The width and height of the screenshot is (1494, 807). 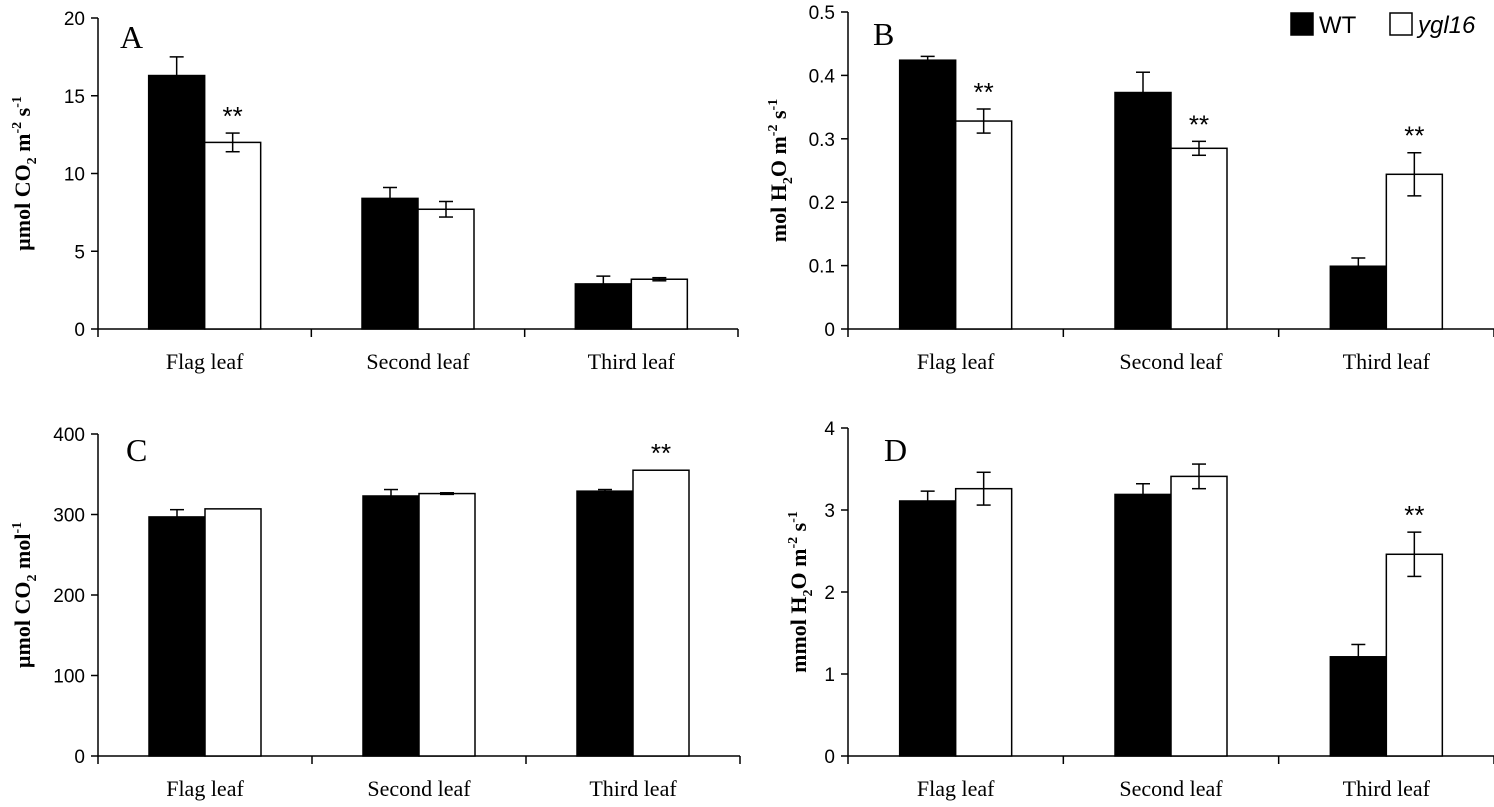 What do you see at coordinates (822, 76) in the screenshot?
I see `y-tick-label: 0.4` at bounding box center [822, 76].